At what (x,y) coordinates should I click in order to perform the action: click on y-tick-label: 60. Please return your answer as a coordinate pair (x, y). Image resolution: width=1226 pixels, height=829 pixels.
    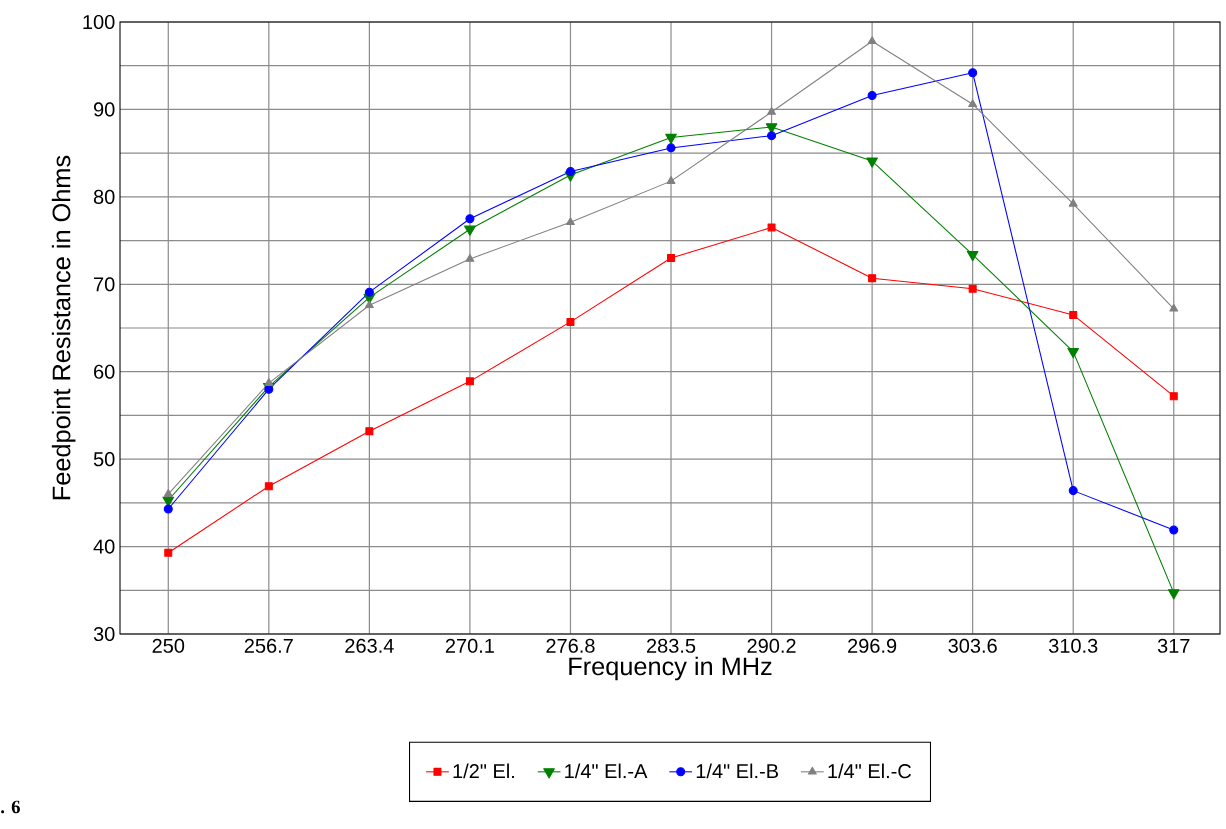
    Looking at the image, I should click on (104, 371).